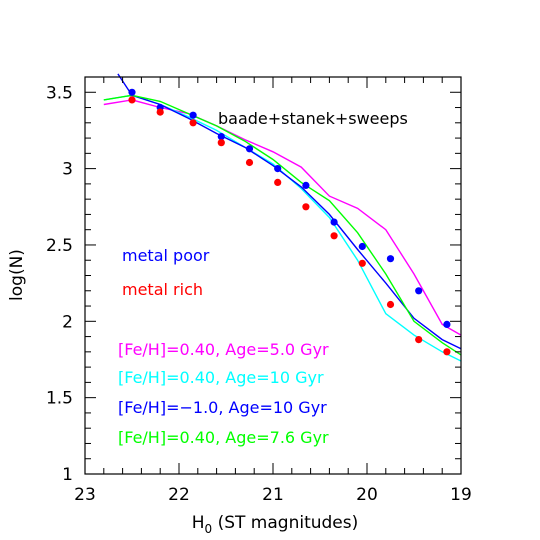 This screenshot has width=540, height=540. What do you see at coordinates (273, 495) in the screenshot?
I see `x-tick-label: 21` at bounding box center [273, 495].